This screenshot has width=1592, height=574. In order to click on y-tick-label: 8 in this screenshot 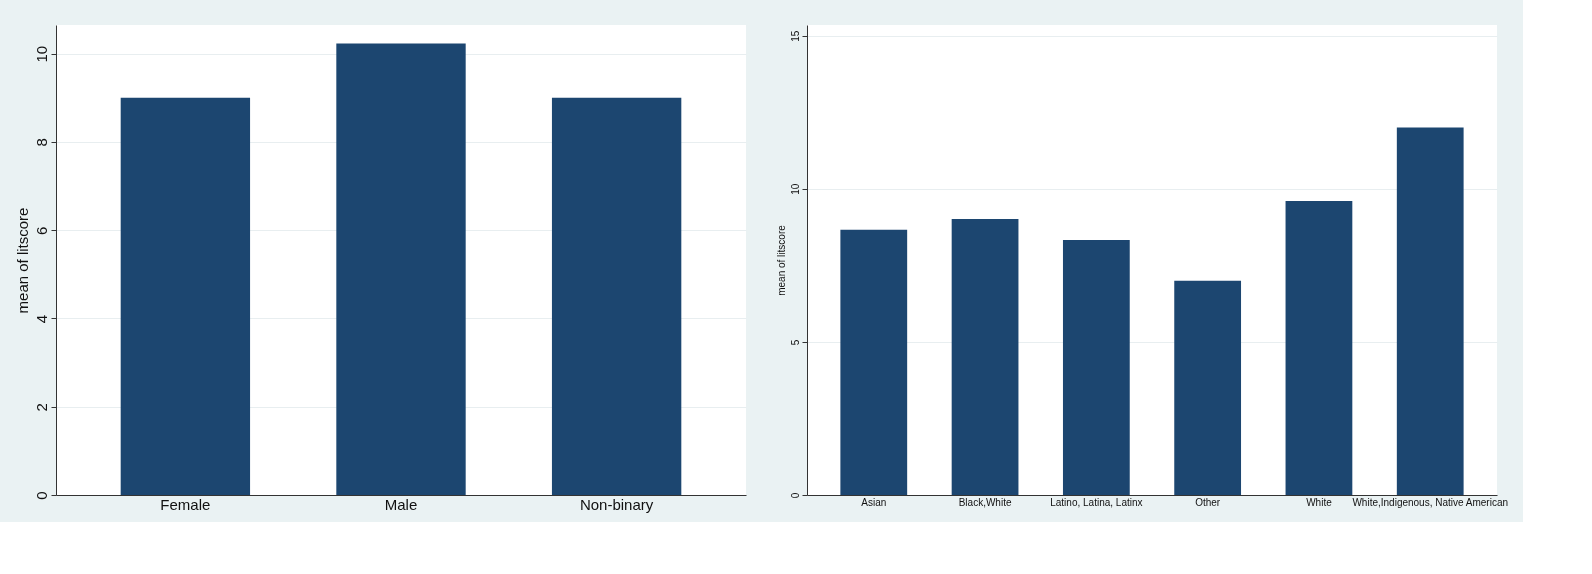, I will do `click(41, 142)`.